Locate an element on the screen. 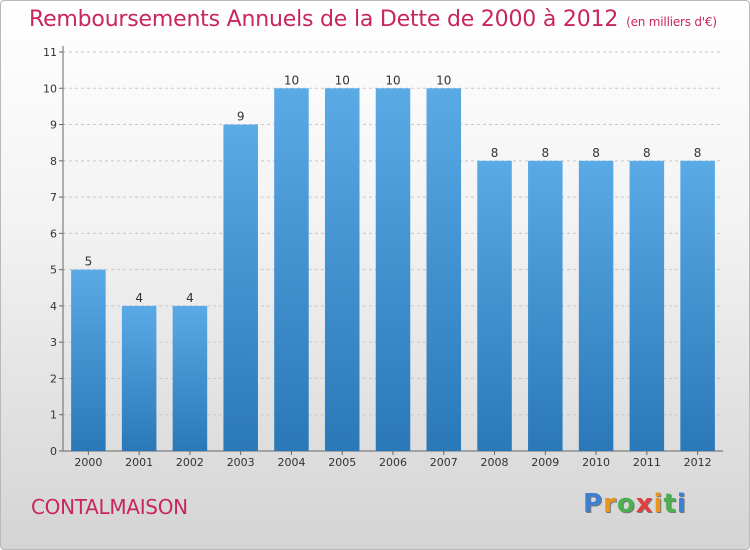 The image size is (750, 550). x-tick-label: 2012 is located at coordinates (698, 462).